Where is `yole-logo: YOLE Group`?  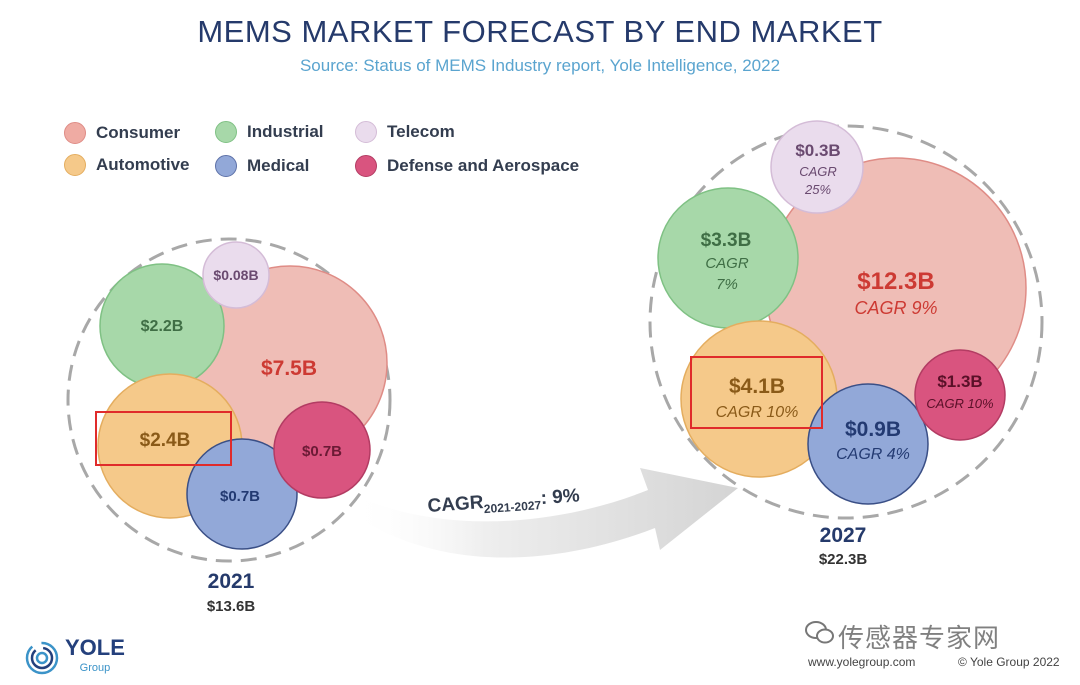
yole-logo: YOLE Group is located at coordinates (75, 656).